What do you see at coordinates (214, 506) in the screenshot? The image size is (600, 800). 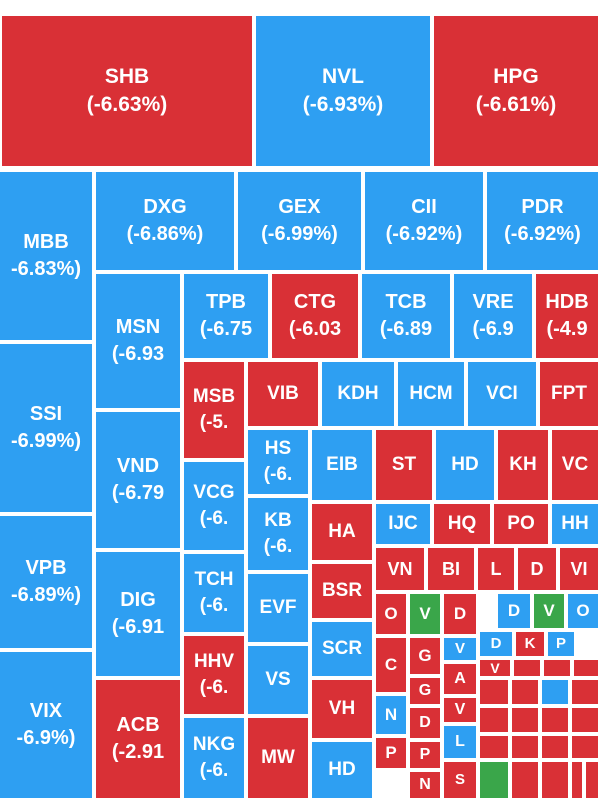 I see `heatmap-tile: VCG (-6.` at bounding box center [214, 506].